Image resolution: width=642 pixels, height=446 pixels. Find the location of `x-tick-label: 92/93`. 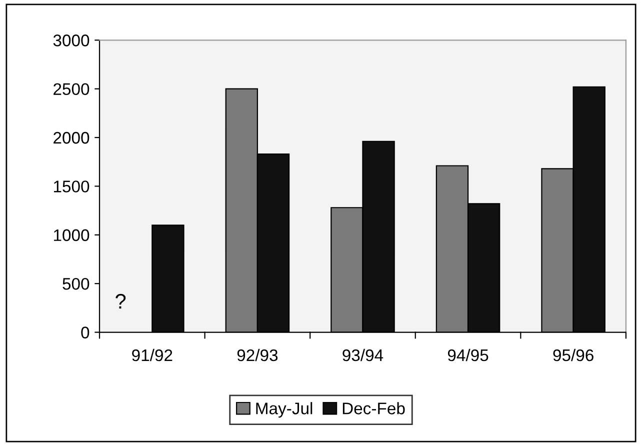

x-tick-label: 92/93 is located at coordinates (257, 355).